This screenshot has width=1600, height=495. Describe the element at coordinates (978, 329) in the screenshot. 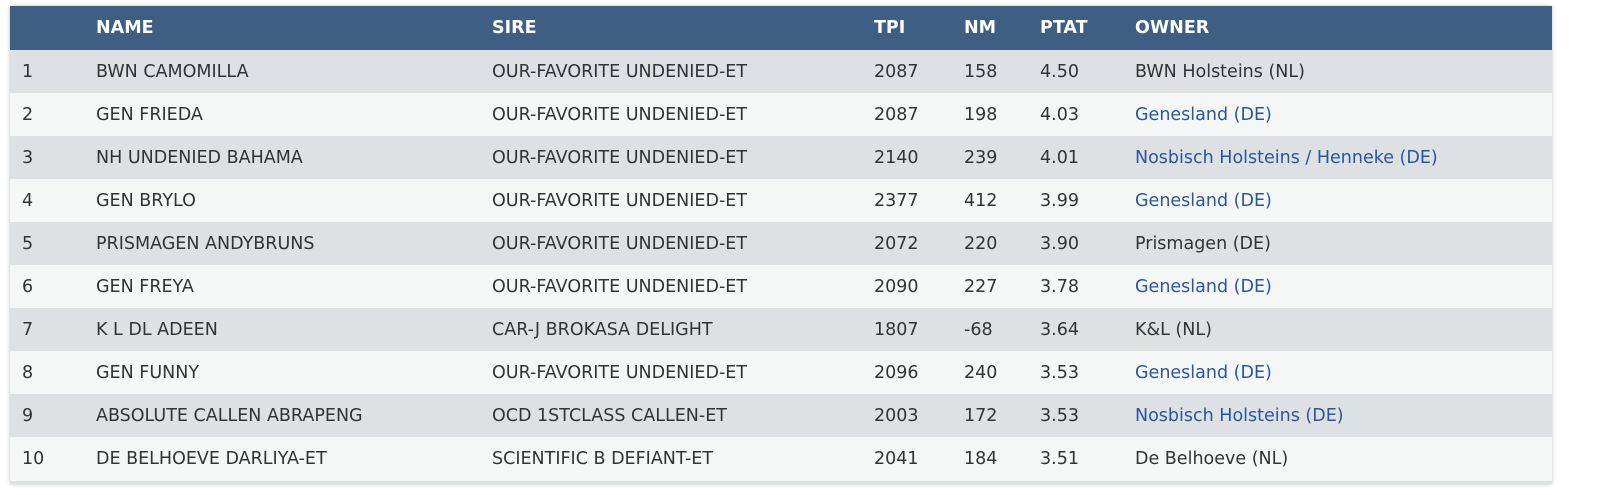

I see `cell-nm: -68` at that location.